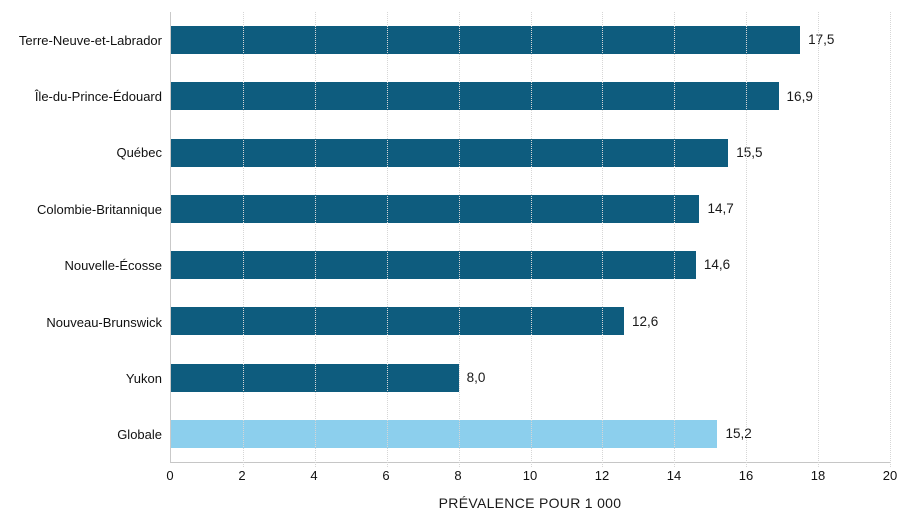 The image size is (908, 519). I want to click on bar-row: 14,6, so click(530, 265).